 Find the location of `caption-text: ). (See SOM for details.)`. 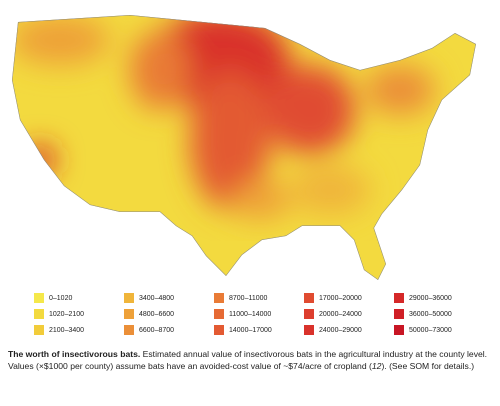

caption-text: ). (See SOM for details.) is located at coordinates (428, 366).